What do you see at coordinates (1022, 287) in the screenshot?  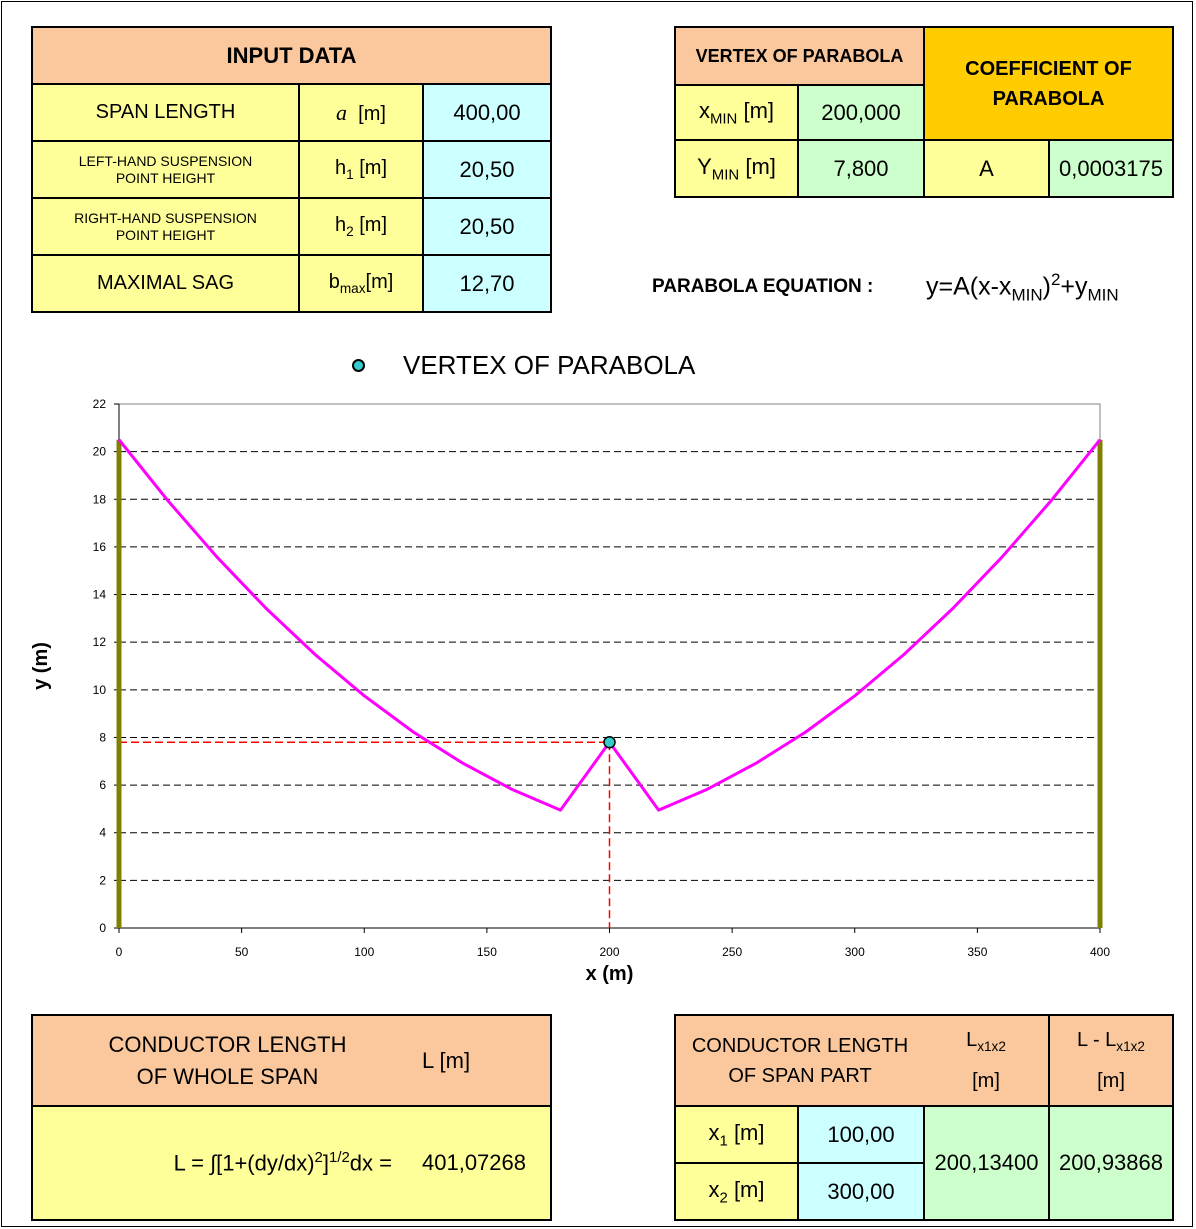 I see `equation-formula: y=A(x-xMIN)2+yMIN` at bounding box center [1022, 287].